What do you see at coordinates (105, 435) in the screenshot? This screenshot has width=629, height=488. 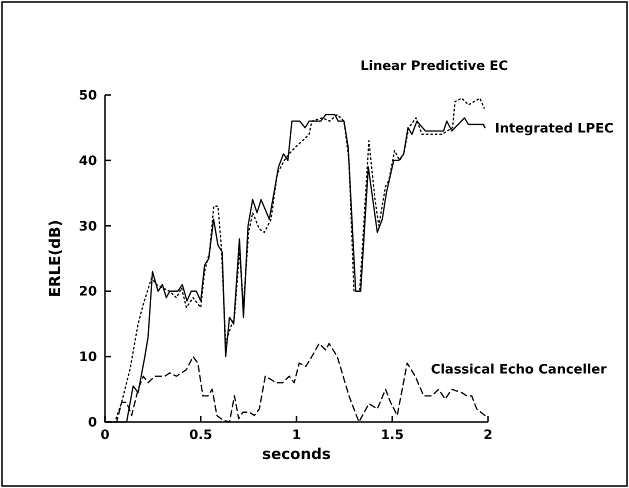 I see `x-tick-label: 0` at bounding box center [105, 435].